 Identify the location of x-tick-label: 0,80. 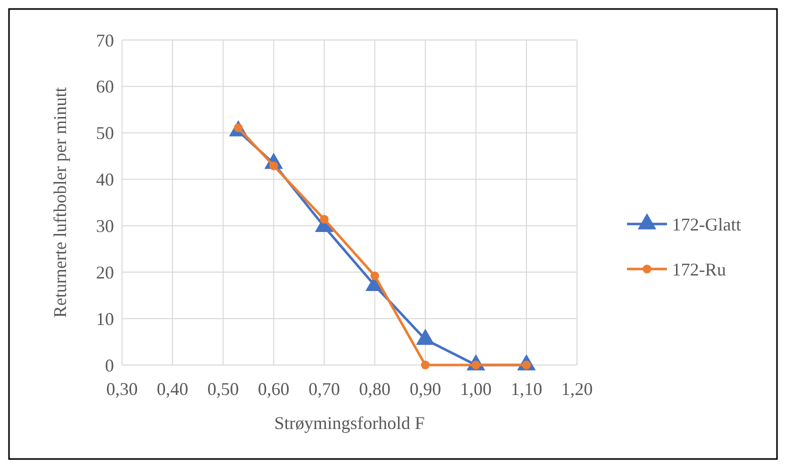
(375, 389).